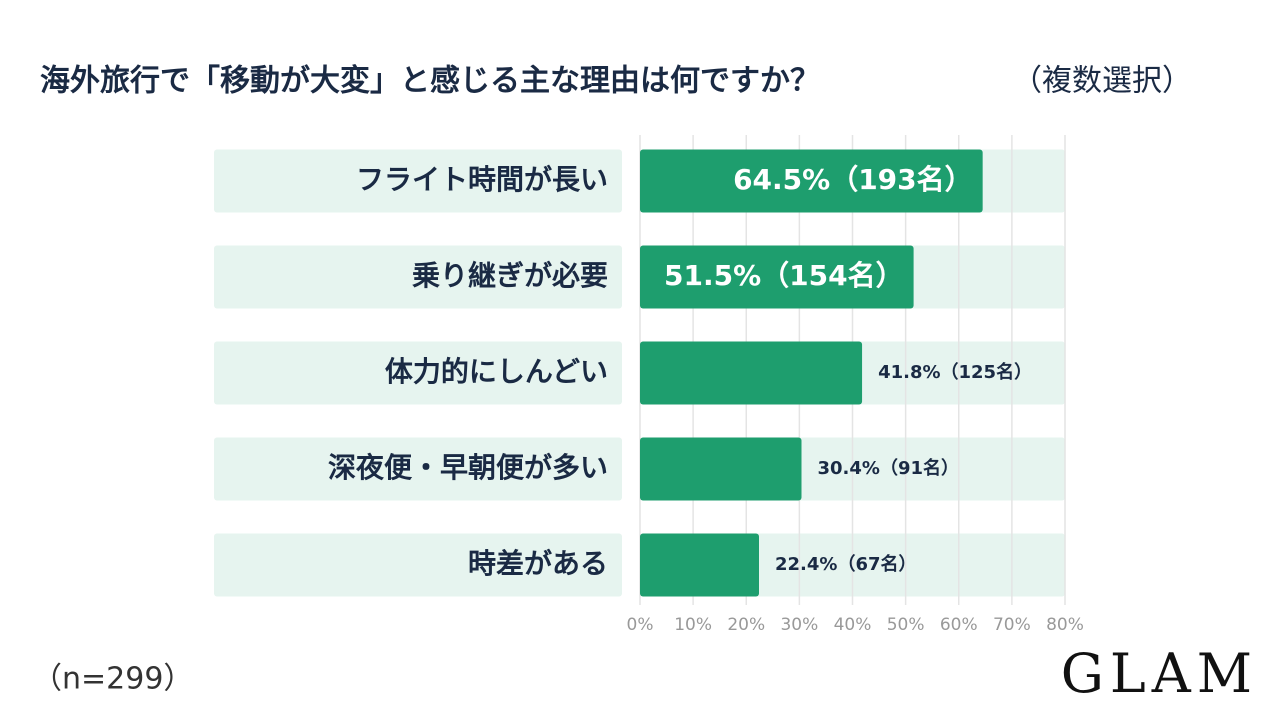  What do you see at coordinates (1012, 625) in the screenshot?
I see `x-tick-label: 70%` at bounding box center [1012, 625].